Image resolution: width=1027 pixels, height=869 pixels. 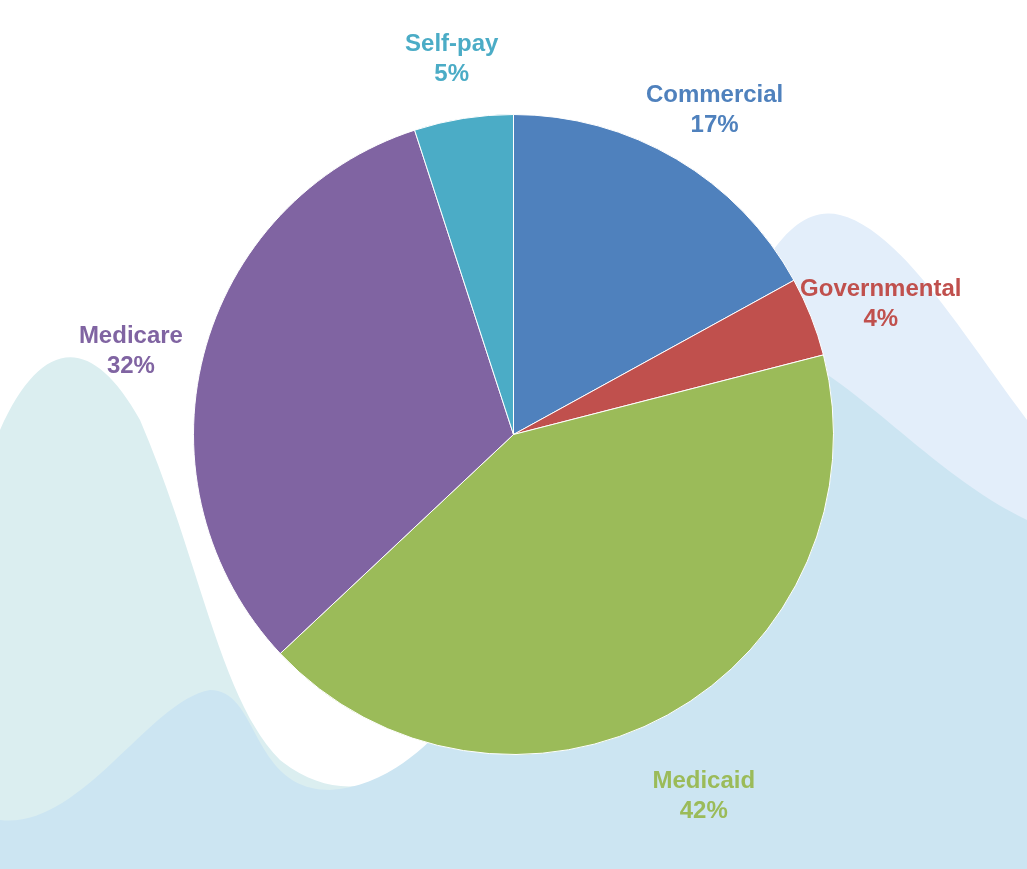 I want to click on data-label: 5%, so click(x=452, y=73).